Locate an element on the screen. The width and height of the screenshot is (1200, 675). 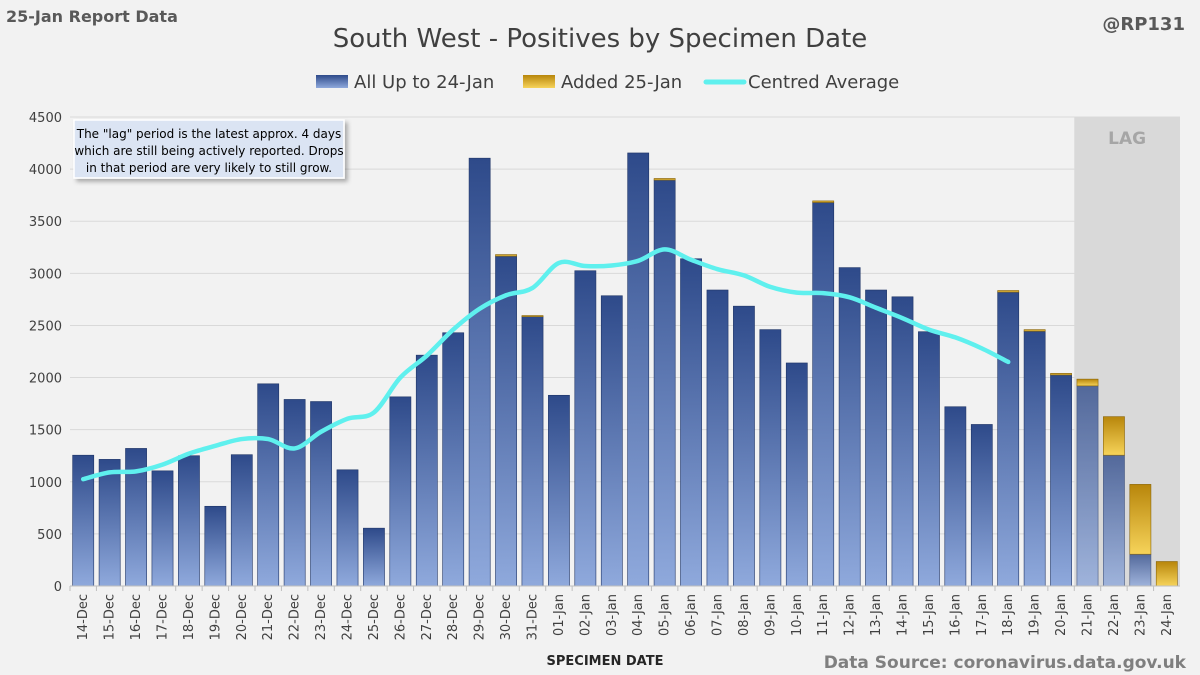
x-tick-label: 17-Dec is located at coordinates (163, 617).